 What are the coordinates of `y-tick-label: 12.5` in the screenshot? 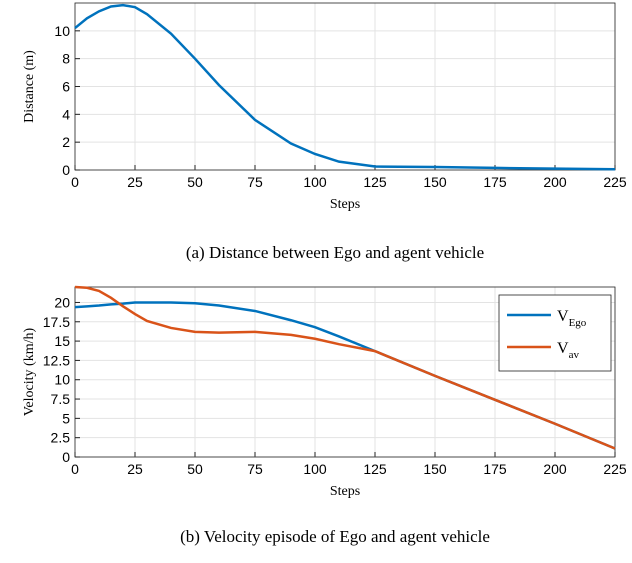 It's located at (56, 360).